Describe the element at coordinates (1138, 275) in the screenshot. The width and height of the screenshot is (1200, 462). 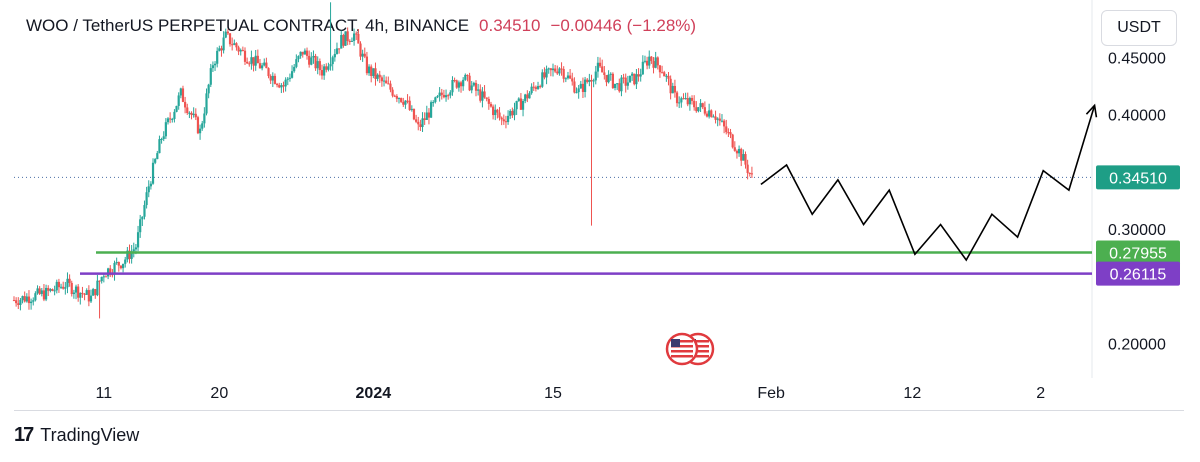
I see `price-tag-label: 0.26115` at that location.